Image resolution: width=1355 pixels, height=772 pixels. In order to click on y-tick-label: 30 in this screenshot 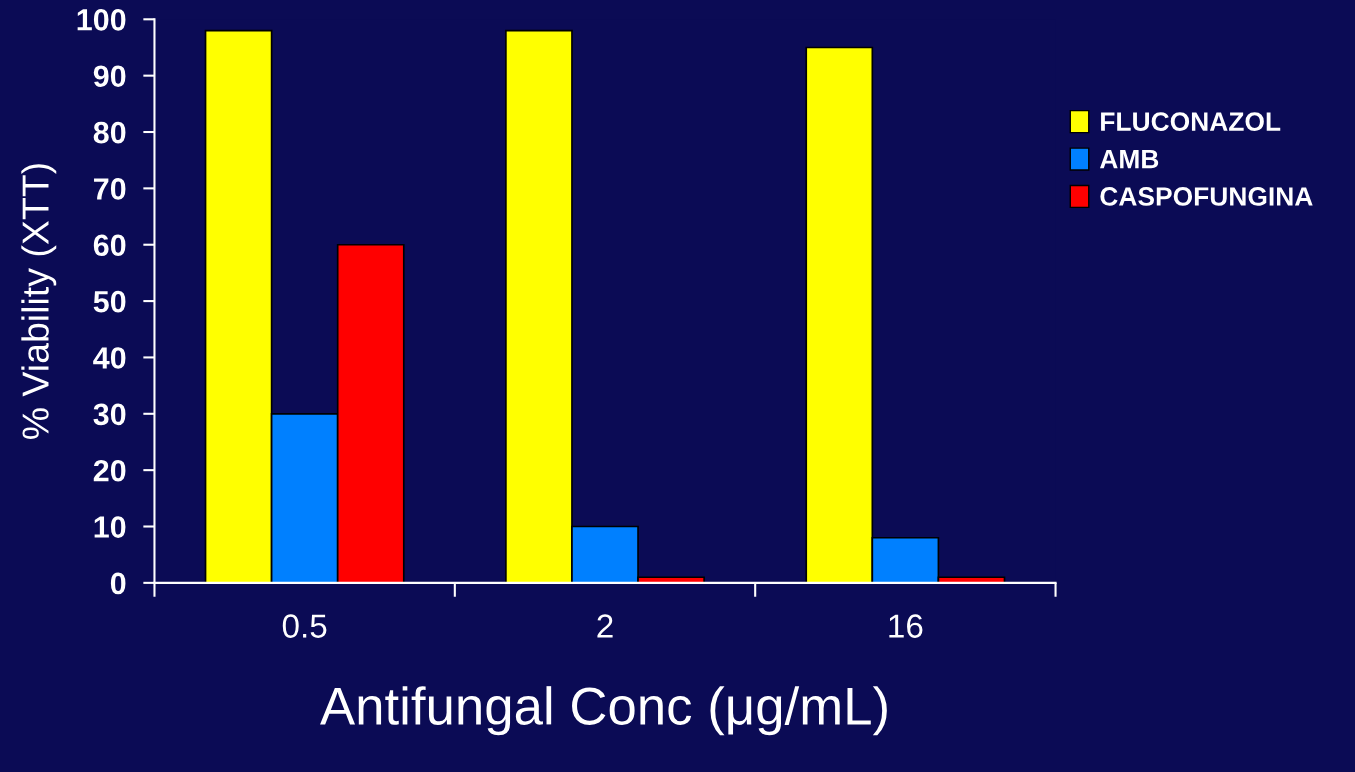, I will do `click(109, 414)`.